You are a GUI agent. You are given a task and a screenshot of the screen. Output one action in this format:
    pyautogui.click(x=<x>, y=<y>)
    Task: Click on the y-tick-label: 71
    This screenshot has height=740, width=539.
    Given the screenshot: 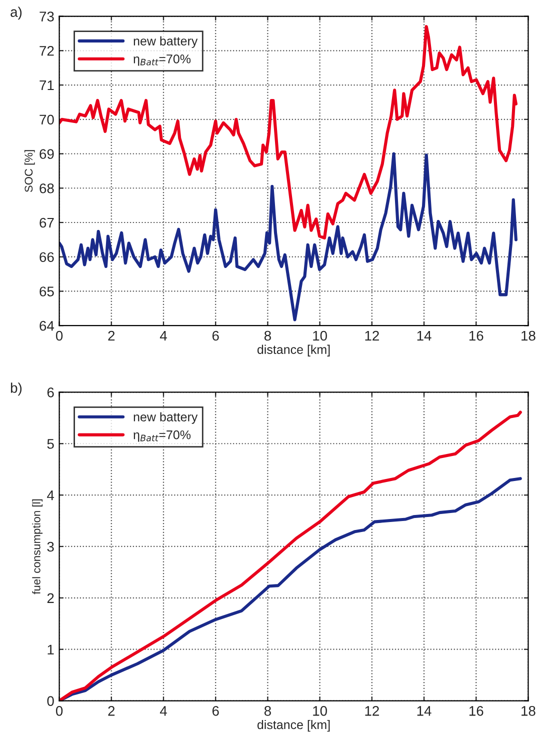 What is the action you would take?
    pyautogui.click(x=47, y=85)
    